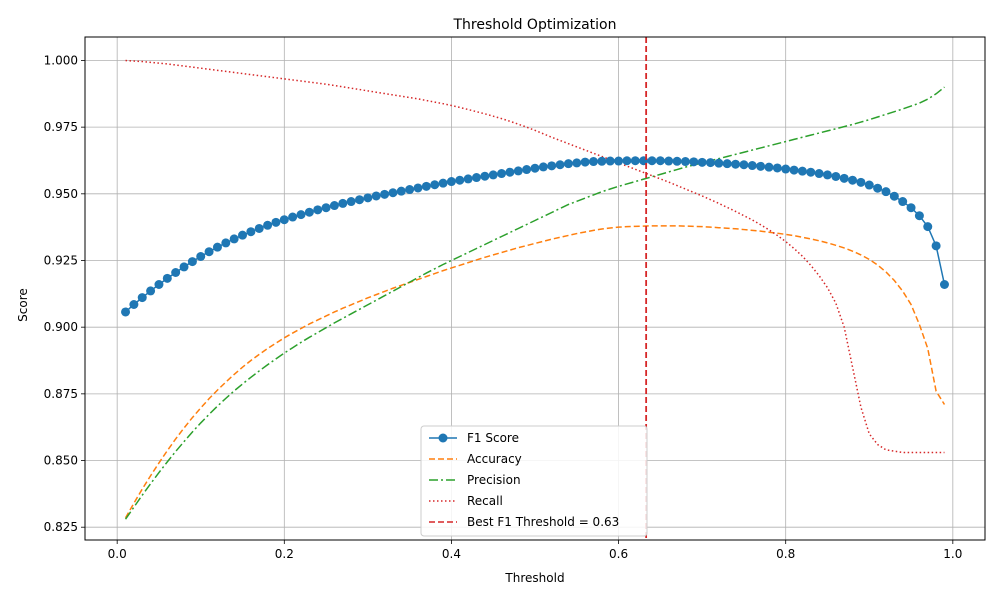 This screenshot has height=600, width=1000. Describe the element at coordinates (284, 554) in the screenshot. I see `x-tick-label: 0.2` at that location.